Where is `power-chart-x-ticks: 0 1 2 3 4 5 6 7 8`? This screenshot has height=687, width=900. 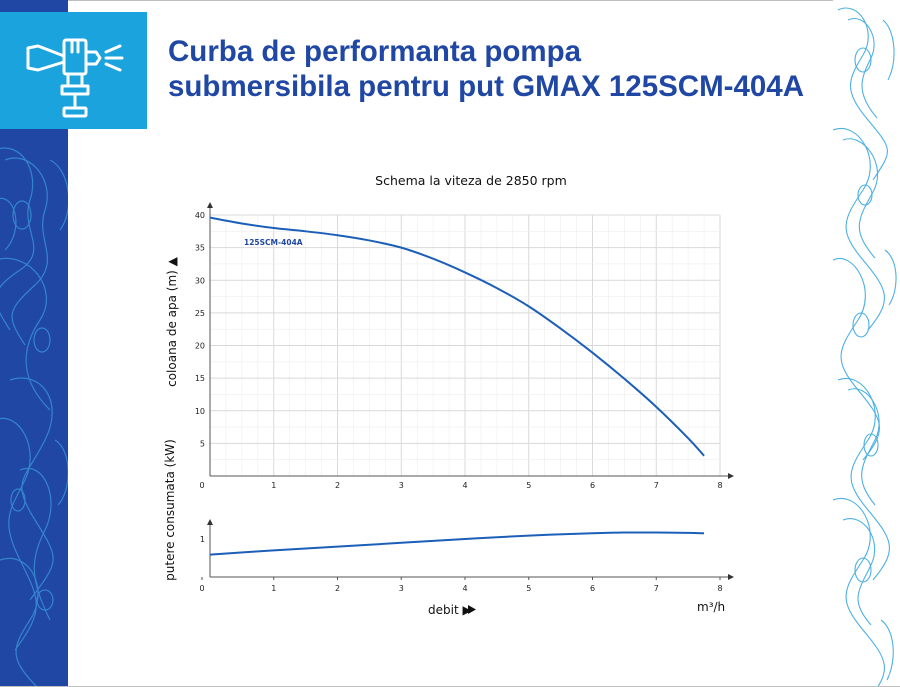
power-chart-x-ticks: 0 1 2 3 4 5 6 7 8 is located at coordinates (461, 585).